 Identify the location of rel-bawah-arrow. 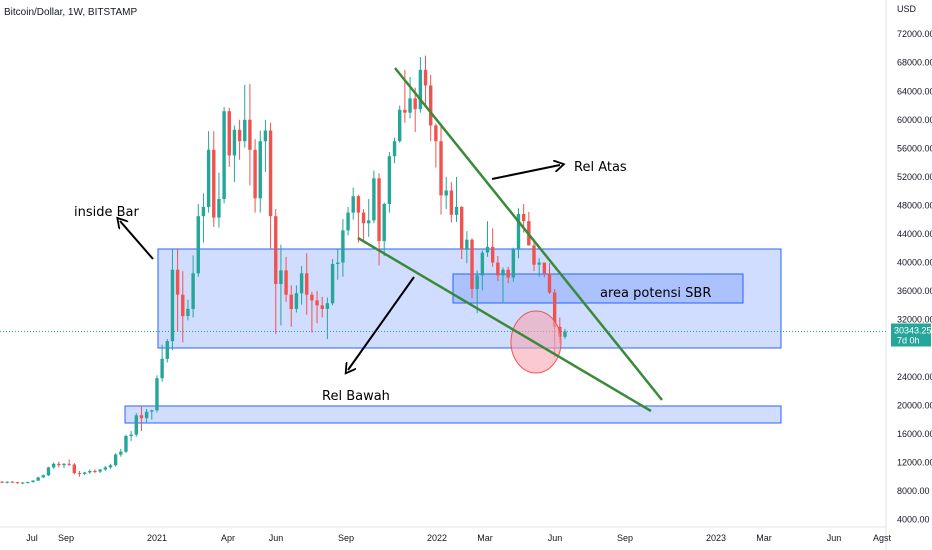
(381, 323).